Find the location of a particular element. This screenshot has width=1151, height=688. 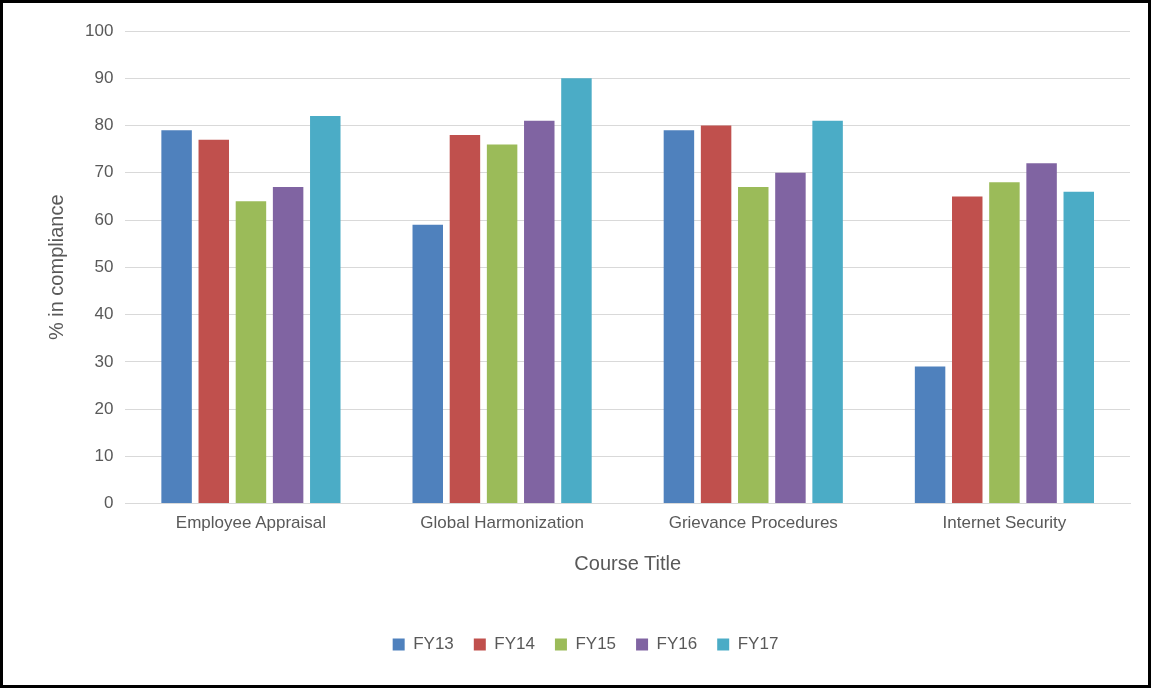

y-tick-label: 30 is located at coordinates (104, 361).